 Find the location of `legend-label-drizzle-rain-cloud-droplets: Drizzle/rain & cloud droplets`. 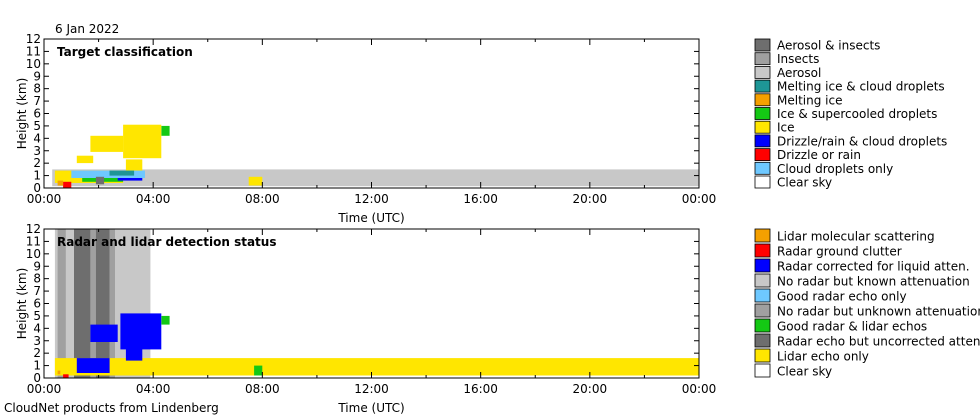

legend-label-drizzle-rain-cloud-droplets: Drizzle/rain & cloud droplets is located at coordinates (862, 141).